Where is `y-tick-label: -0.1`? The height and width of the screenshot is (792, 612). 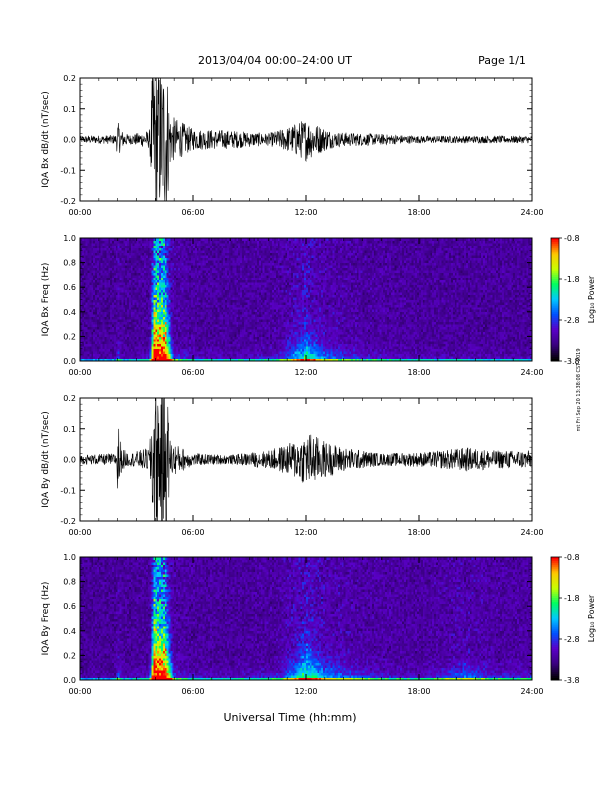 y-tick-label: -0.1 is located at coordinates (68, 170).